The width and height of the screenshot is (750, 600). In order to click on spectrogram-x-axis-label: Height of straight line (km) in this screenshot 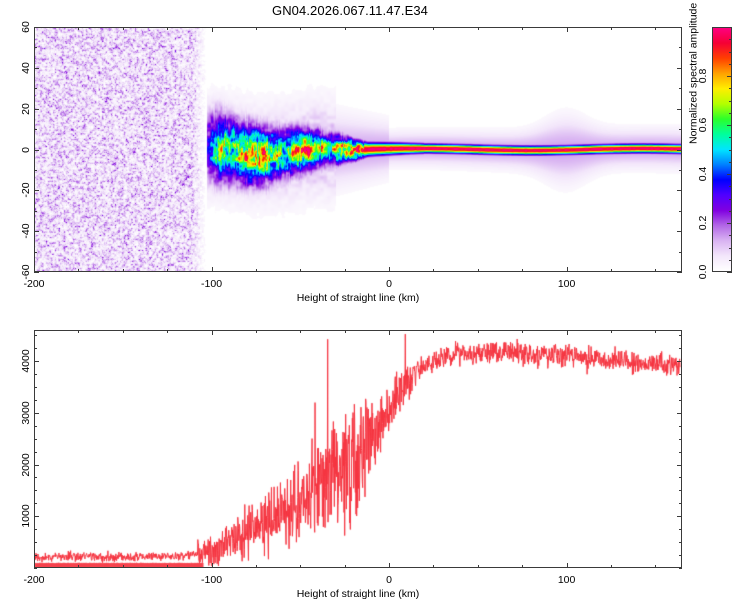, I will do `click(358, 298)`.